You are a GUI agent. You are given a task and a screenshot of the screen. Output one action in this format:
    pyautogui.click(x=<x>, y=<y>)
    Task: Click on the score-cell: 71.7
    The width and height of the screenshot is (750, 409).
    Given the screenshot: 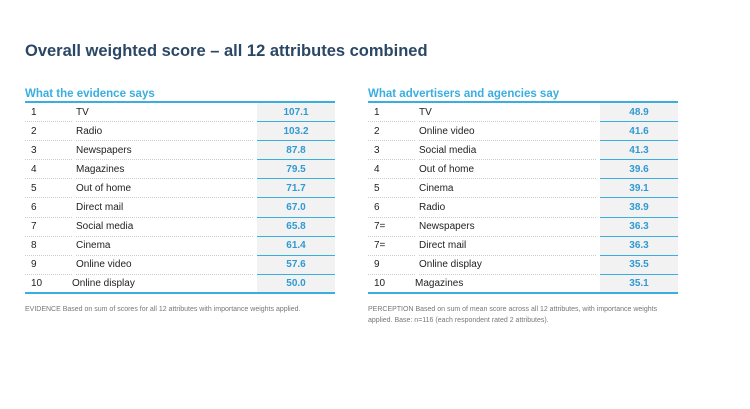 What is the action you would take?
    pyautogui.click(x=296, y=189)
    